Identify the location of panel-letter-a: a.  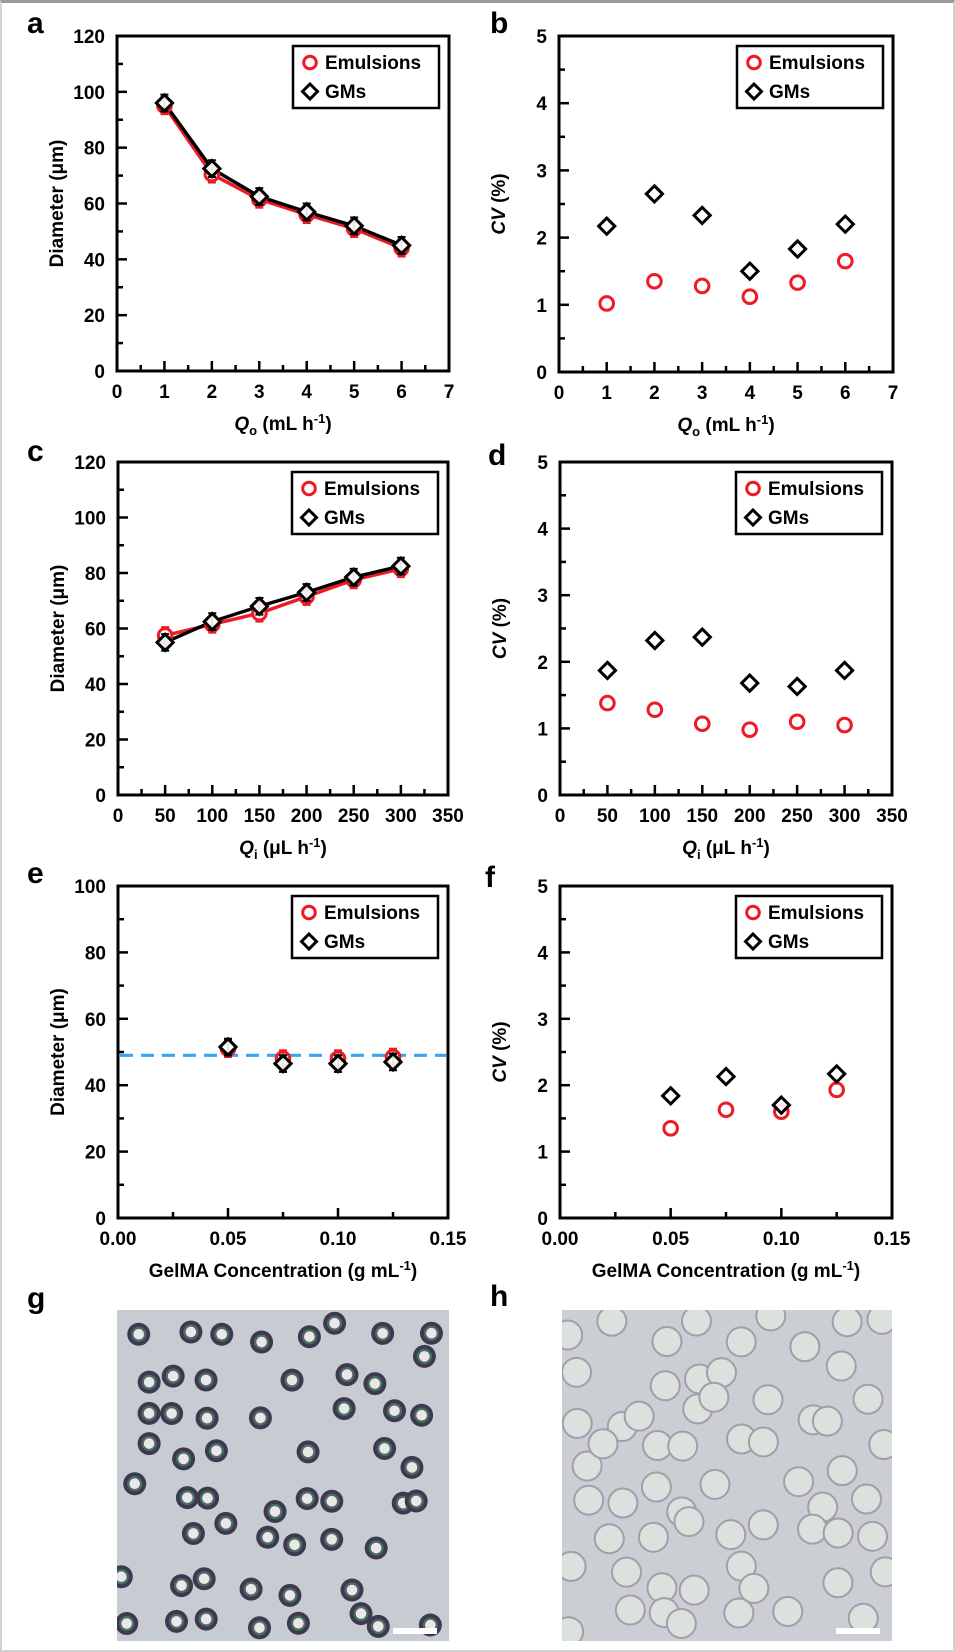
(35, 23).